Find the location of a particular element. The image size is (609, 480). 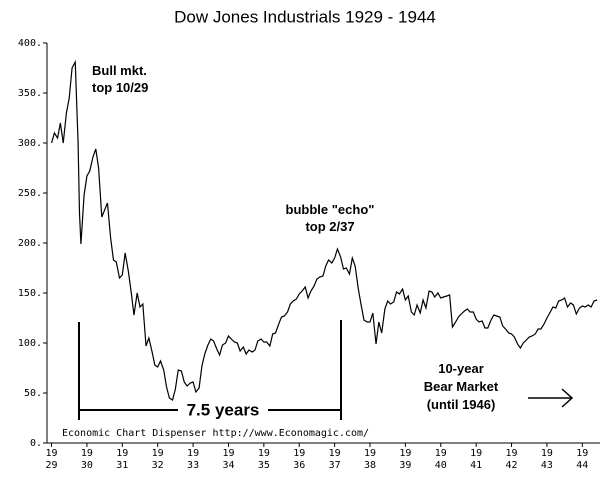

annotation: Bull mkt. top 10/29 is located at coordinates (120, 79).